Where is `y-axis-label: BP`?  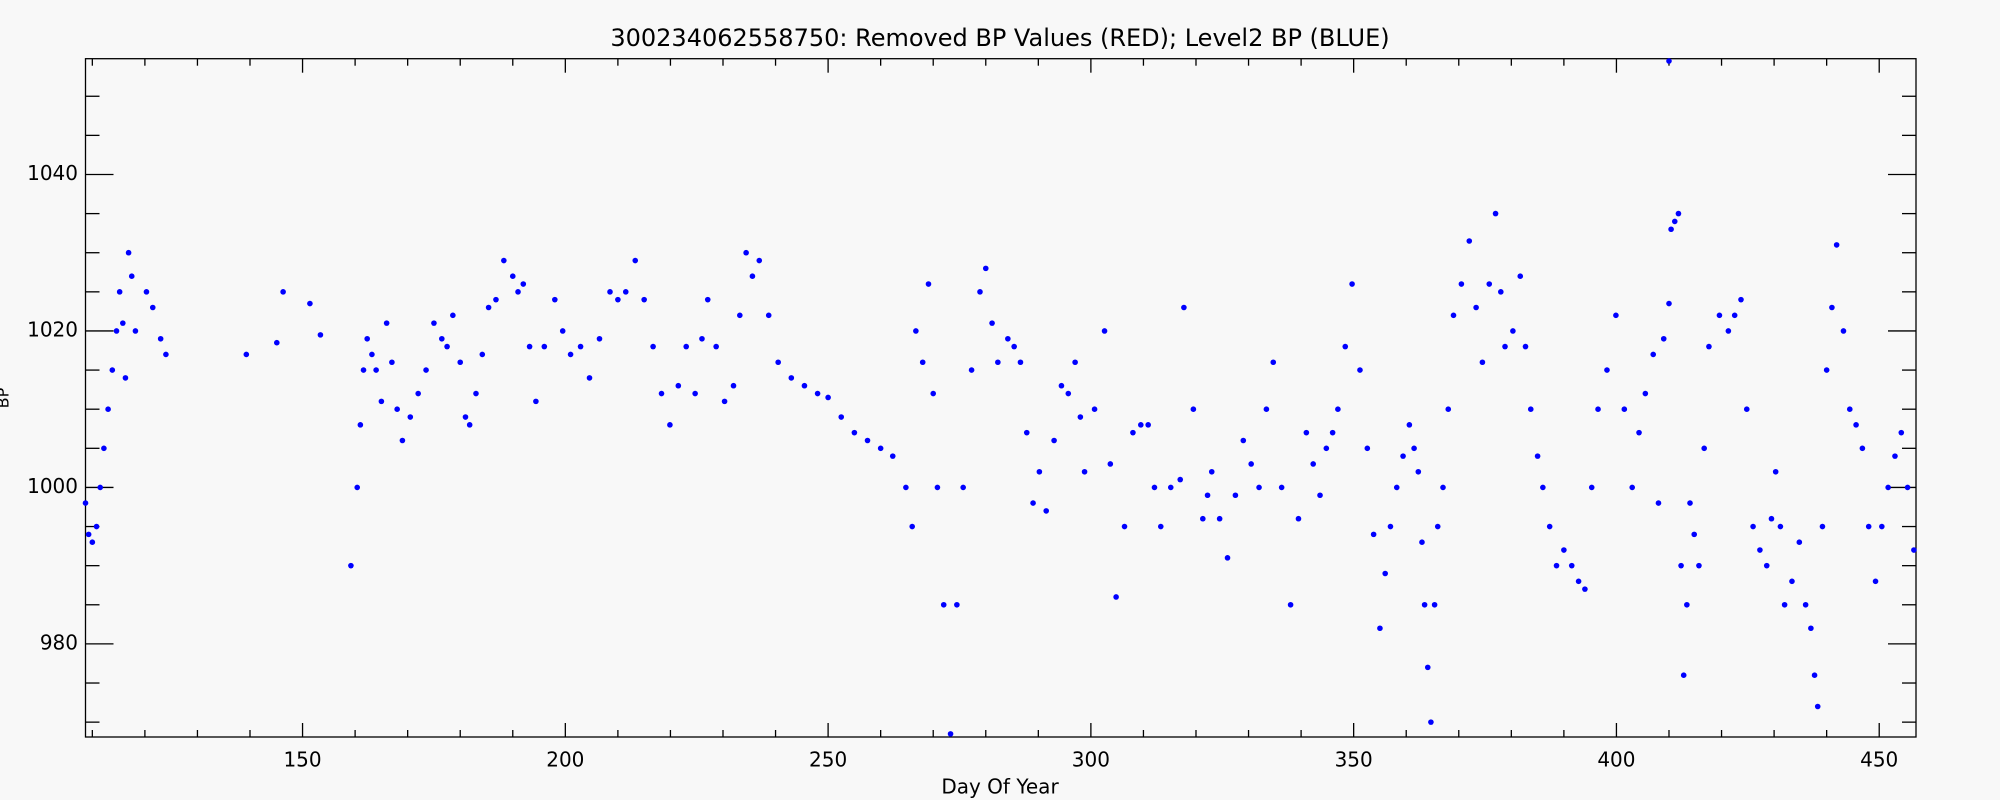
y-axis-label: BP is located at coordinates (6, 397).